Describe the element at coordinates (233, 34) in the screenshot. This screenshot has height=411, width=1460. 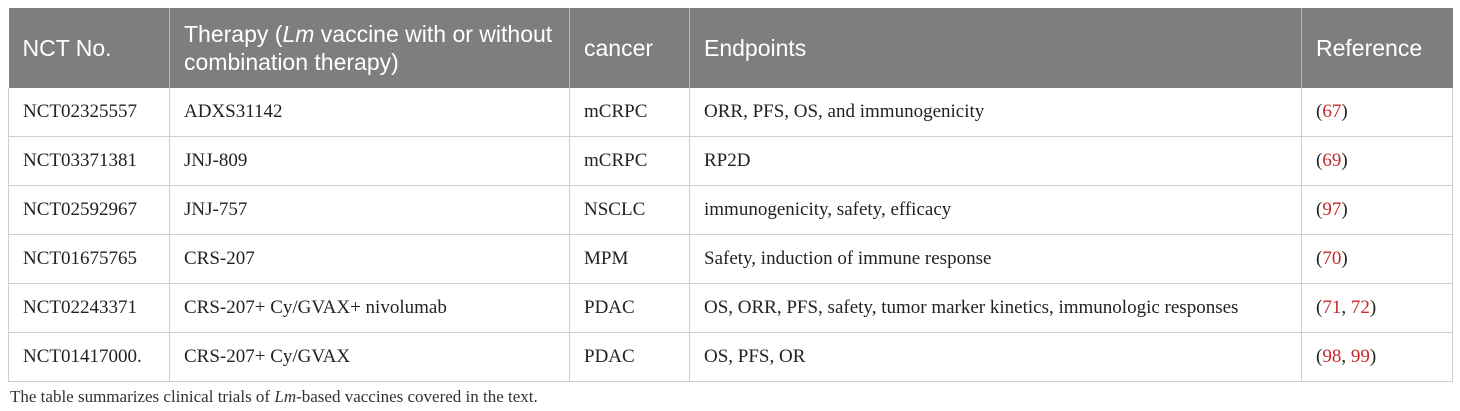
I see `header-therapy-pre: Therapy (` at that location.